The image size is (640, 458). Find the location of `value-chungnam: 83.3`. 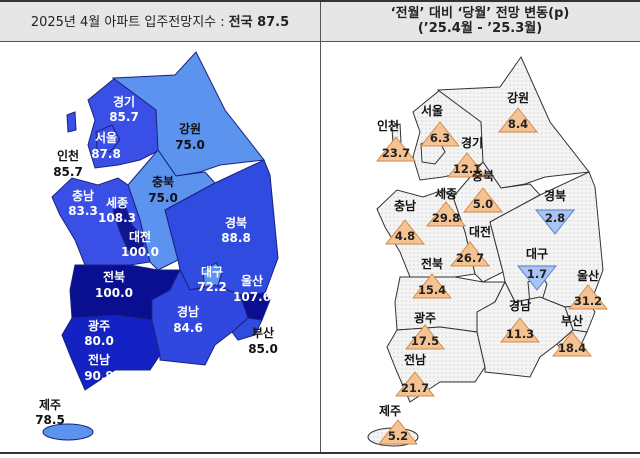

value-chungnam: 83.3 is located at coordinates (83, 211).